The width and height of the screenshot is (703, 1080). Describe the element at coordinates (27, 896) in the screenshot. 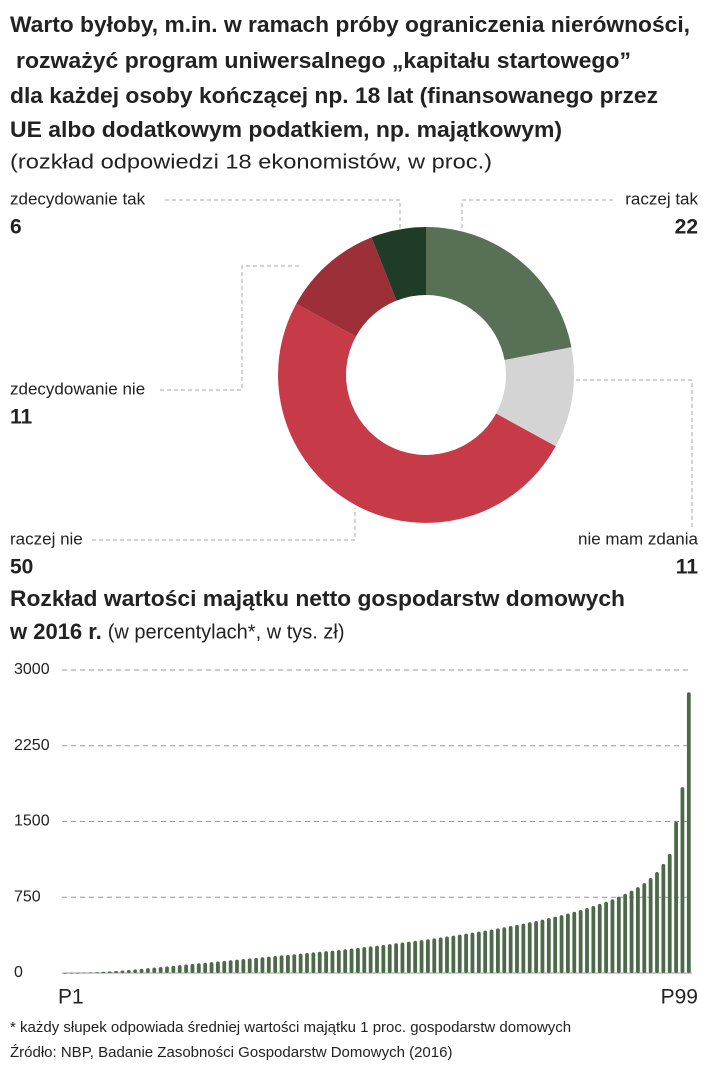

I see `y-tick-label: 750` at that location.